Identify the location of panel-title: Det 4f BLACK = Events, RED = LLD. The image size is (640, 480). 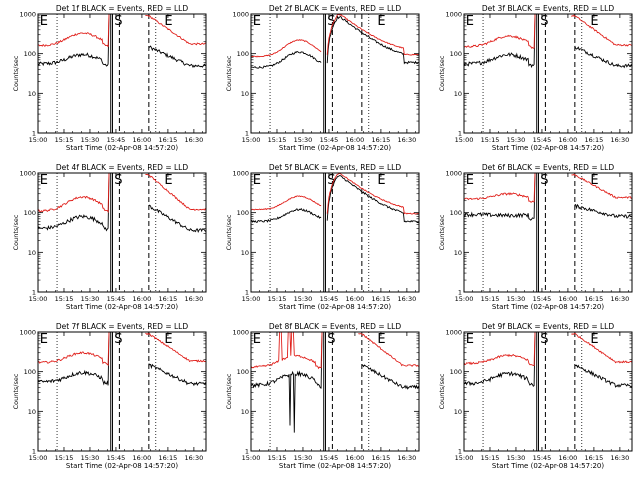
(122, 167).